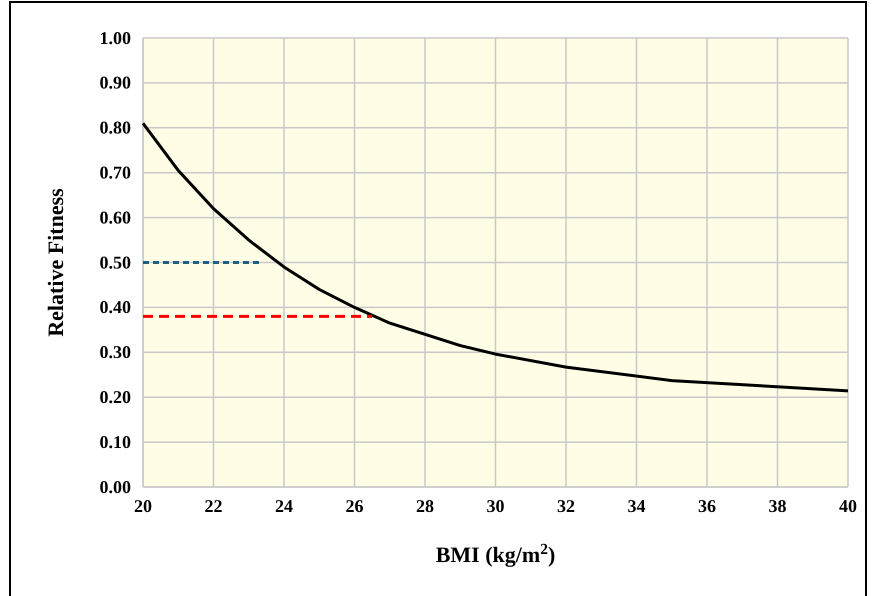 The width and height of the screenshot is (874, 596). What do you see at coordinates (115, 262) in the screenshot?
I see `y-tick-label: 0.50` at bounding box center [115, 262].